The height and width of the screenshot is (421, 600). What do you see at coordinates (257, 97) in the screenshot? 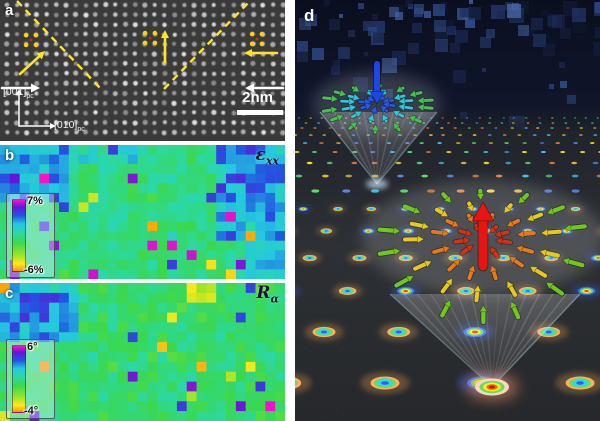
I see `scale-bar-label: 2nm` at bounding box center [257, 97].